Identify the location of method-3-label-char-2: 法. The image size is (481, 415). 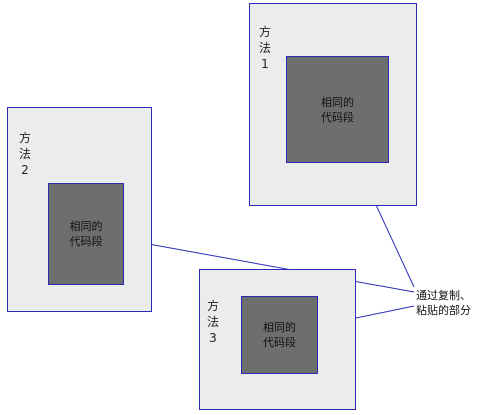
(212, 322).